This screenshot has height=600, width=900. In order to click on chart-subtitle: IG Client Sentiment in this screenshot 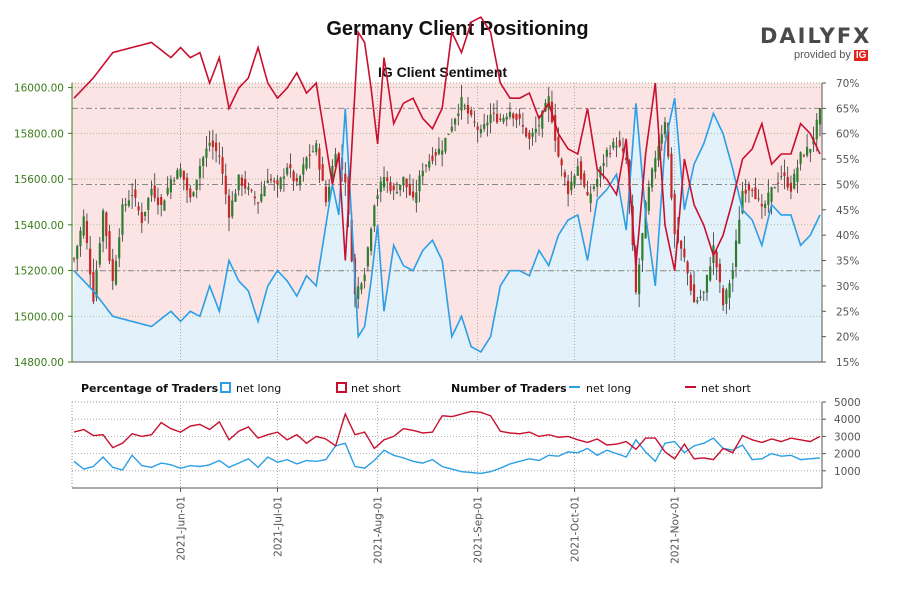, I will do `click(442, 72)`.